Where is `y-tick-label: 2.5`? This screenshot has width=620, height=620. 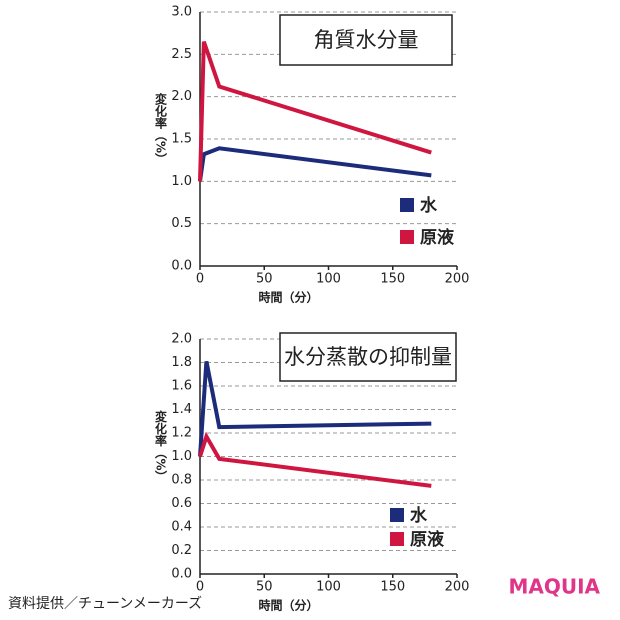 y-tick-label: 2.5 is located at coordinates (181, 54).